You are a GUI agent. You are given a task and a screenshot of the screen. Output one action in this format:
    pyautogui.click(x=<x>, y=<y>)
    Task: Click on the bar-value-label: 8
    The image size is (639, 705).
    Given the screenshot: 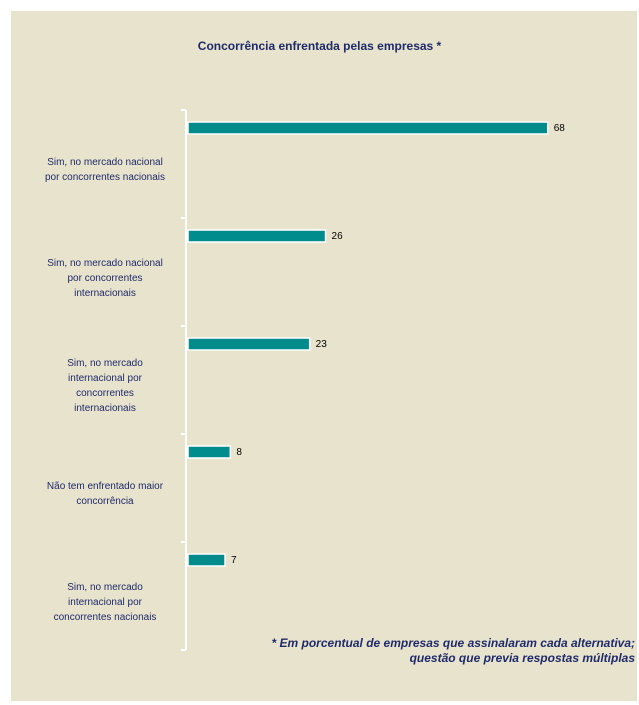 What is the action you would take?
    pyautogui.click(x=239, y=452)
    